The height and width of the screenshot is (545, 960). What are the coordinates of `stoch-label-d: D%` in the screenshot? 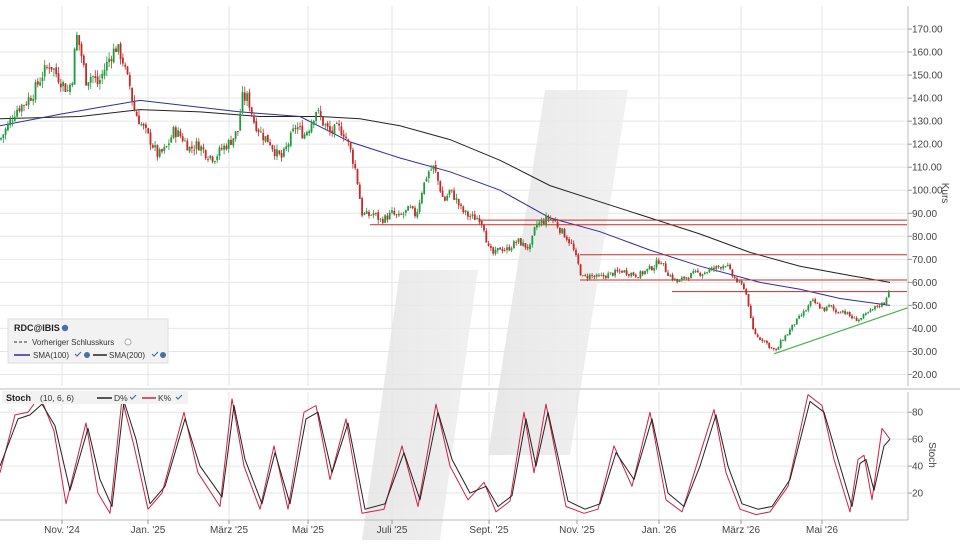 It's located at (121, 398).